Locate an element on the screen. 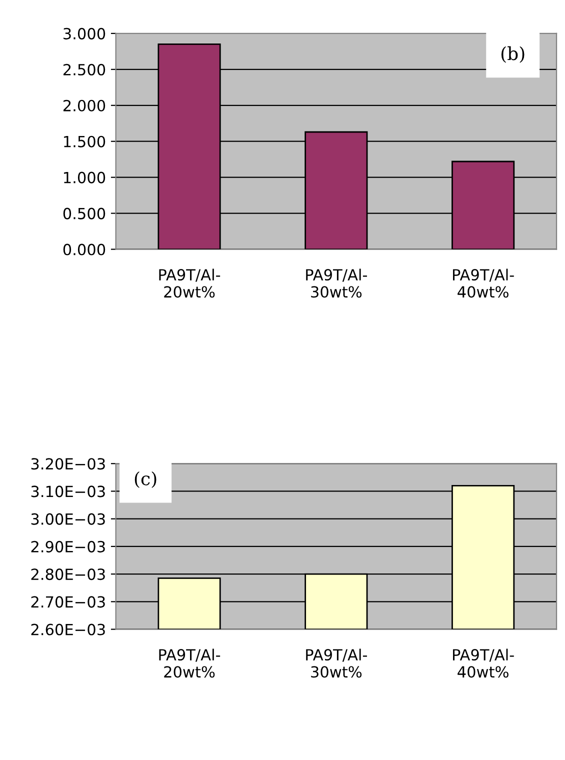 This screenshot has width=565, height=760. annotation: (b) is located at coordinates (512, 54).